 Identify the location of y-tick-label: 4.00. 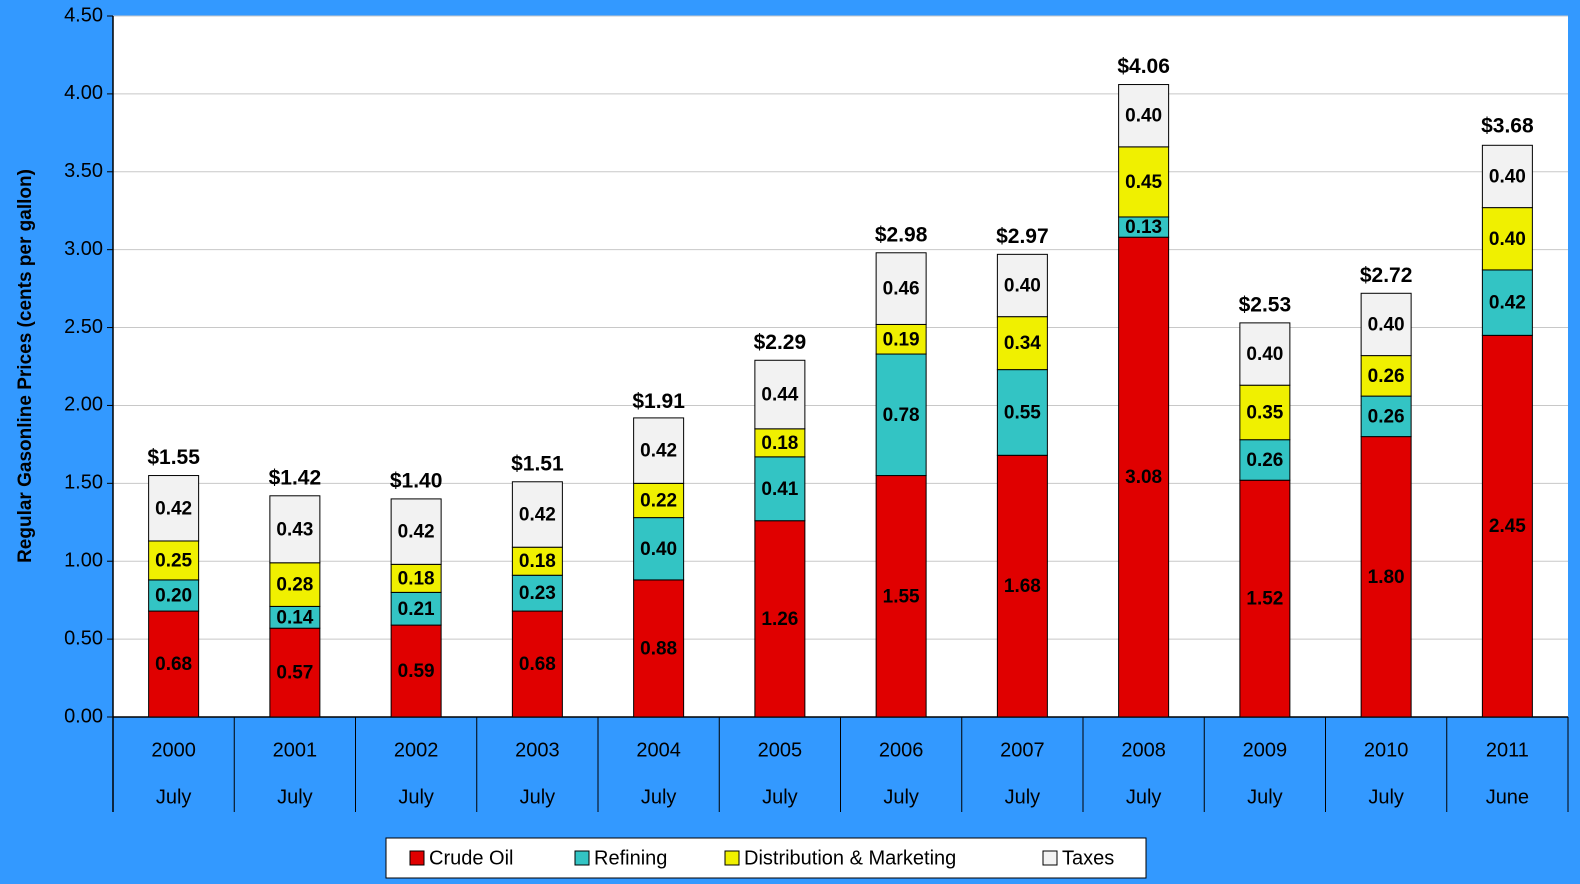
(83, 93).